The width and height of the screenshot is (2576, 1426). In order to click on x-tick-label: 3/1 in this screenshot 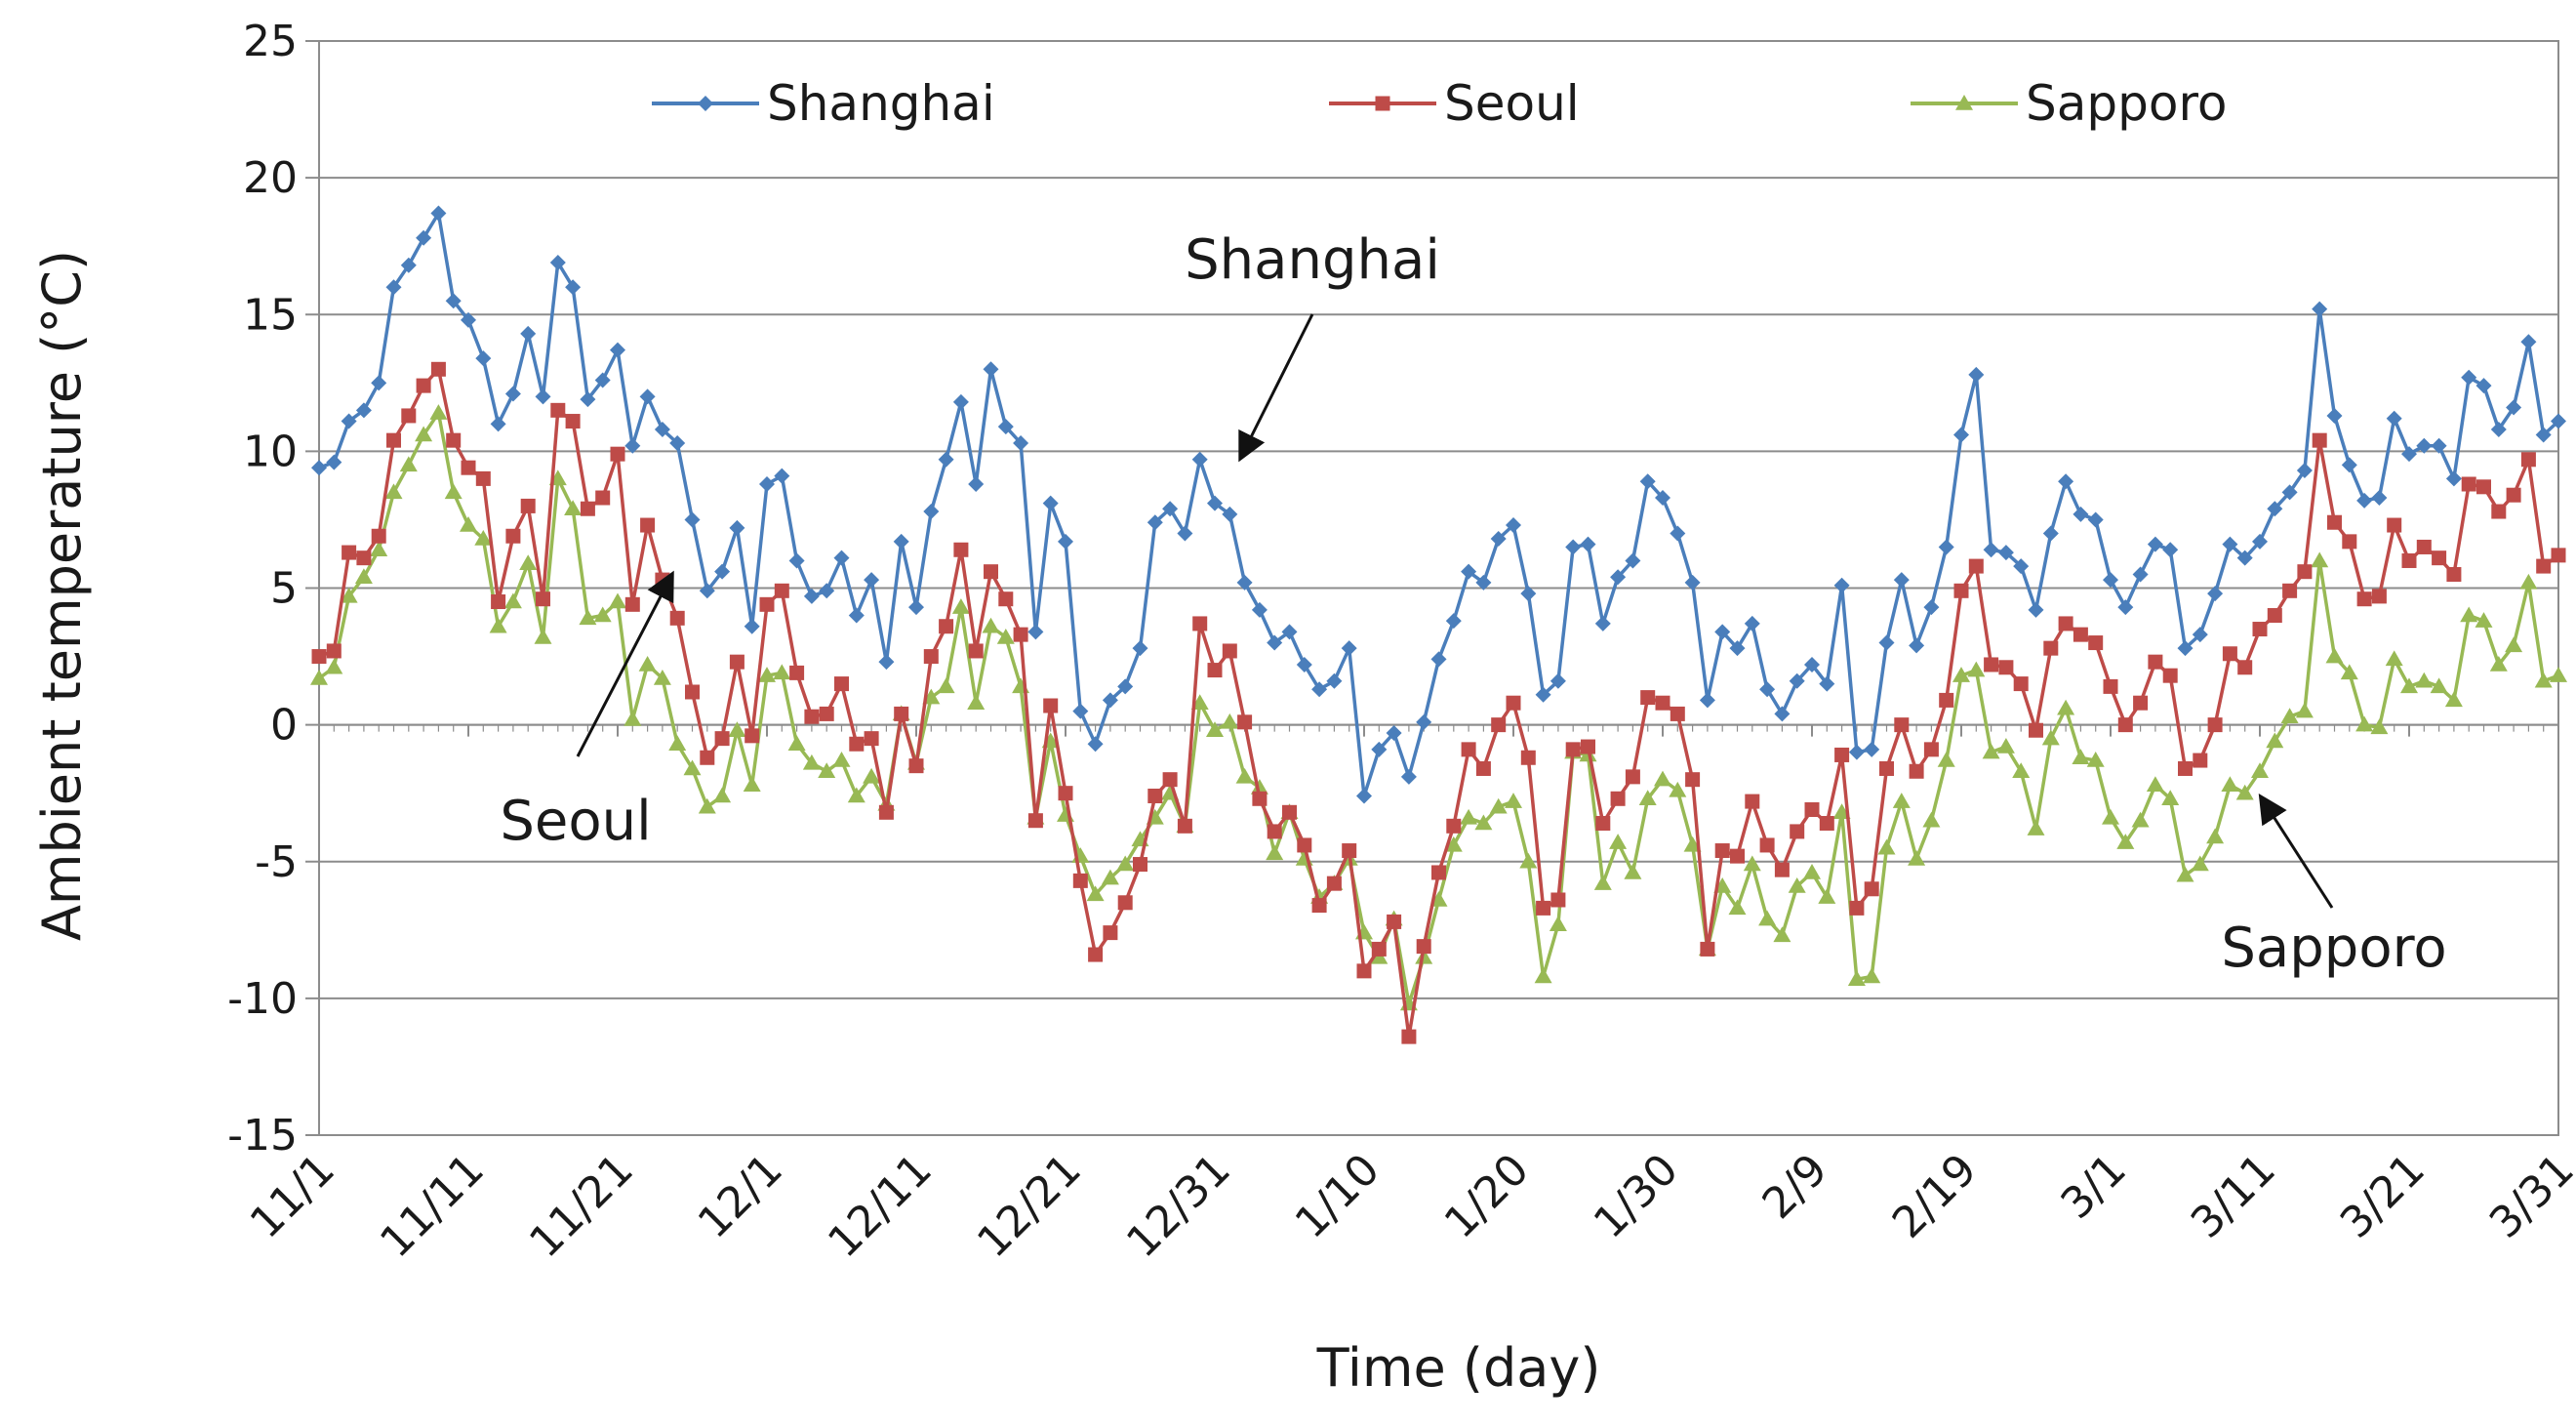, I will do `click(2094, 1187)`.